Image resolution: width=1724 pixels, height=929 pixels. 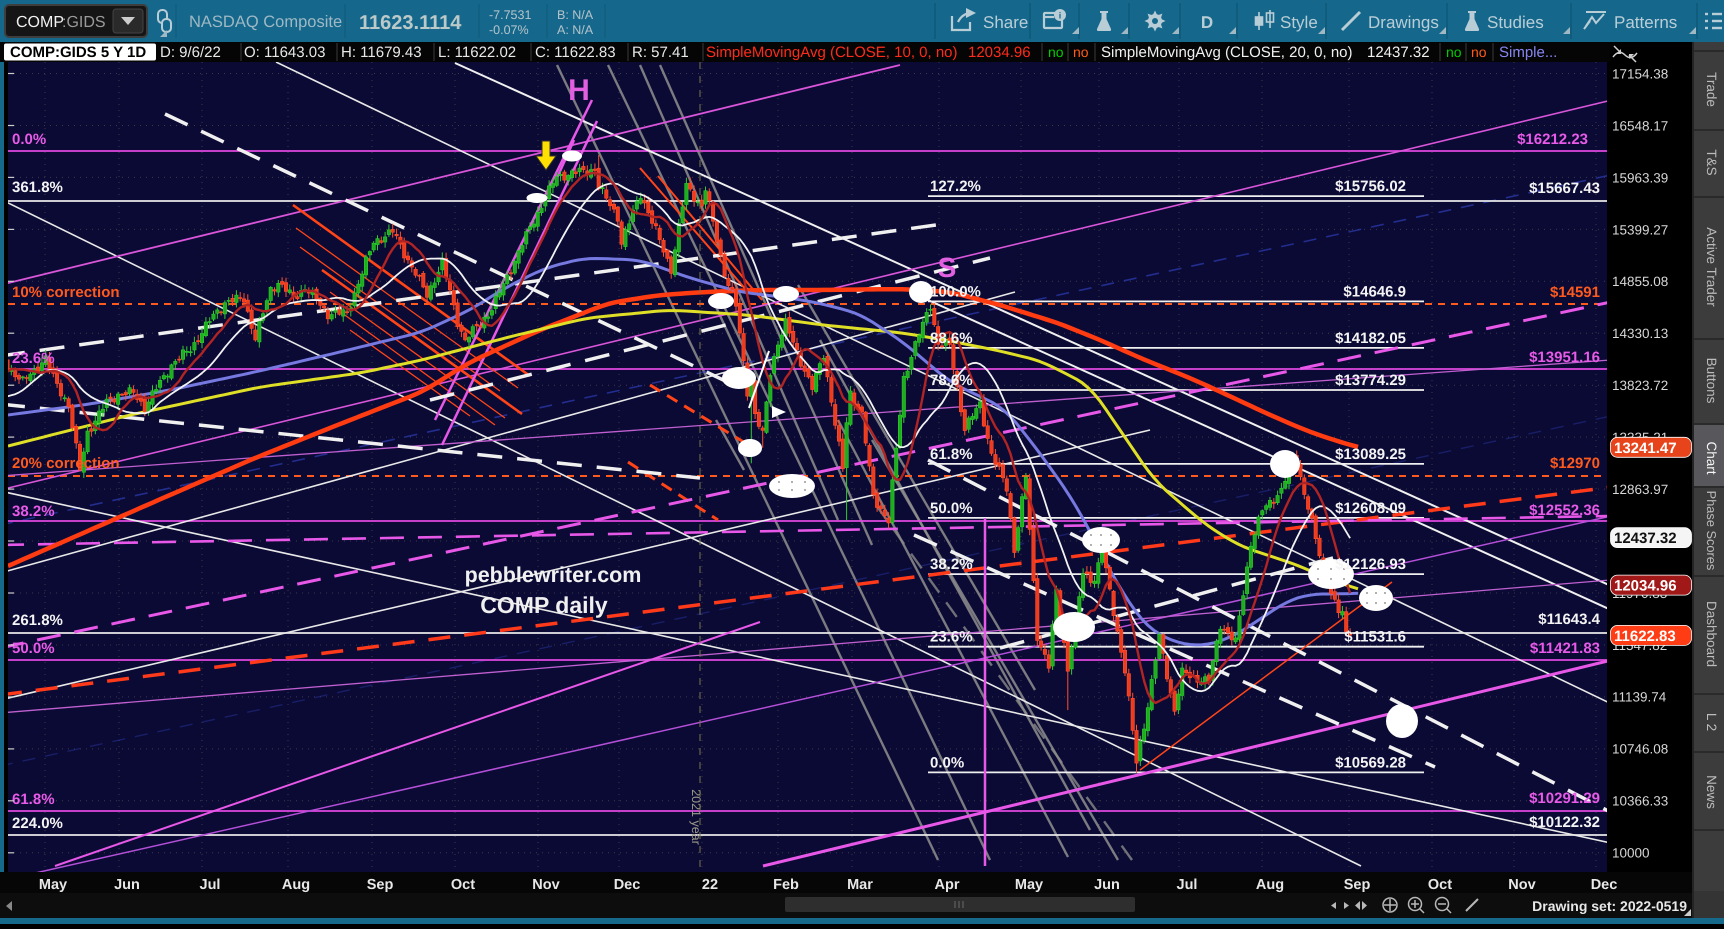 What do you see at coordinates (1060, 16) in the screenshot?
I see `svg-text: i` at bounding box center [1060, 16].